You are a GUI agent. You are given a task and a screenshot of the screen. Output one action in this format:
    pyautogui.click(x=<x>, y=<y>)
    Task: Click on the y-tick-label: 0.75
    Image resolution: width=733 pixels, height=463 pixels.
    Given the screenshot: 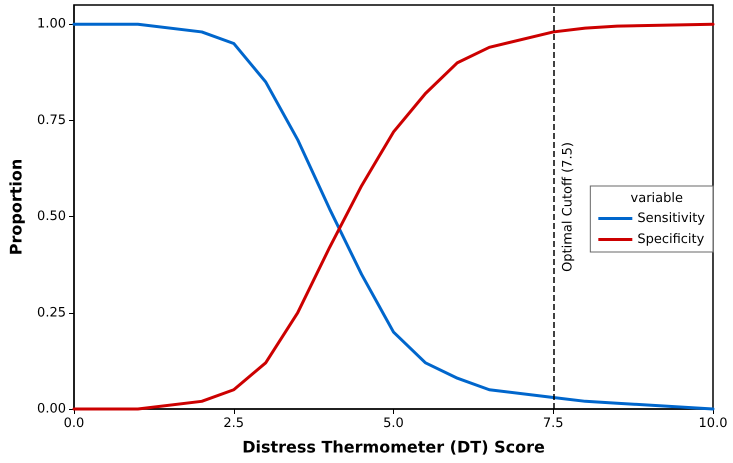 What is the action you would take?
    pyautogui.click(x=51, y=120)
    